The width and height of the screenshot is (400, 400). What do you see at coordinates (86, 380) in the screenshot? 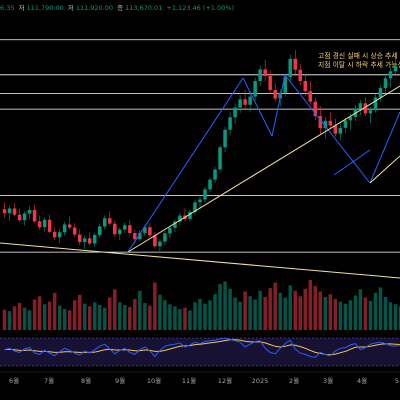
I see `x-tick-label: 8월` at bounding box center [86, 380].